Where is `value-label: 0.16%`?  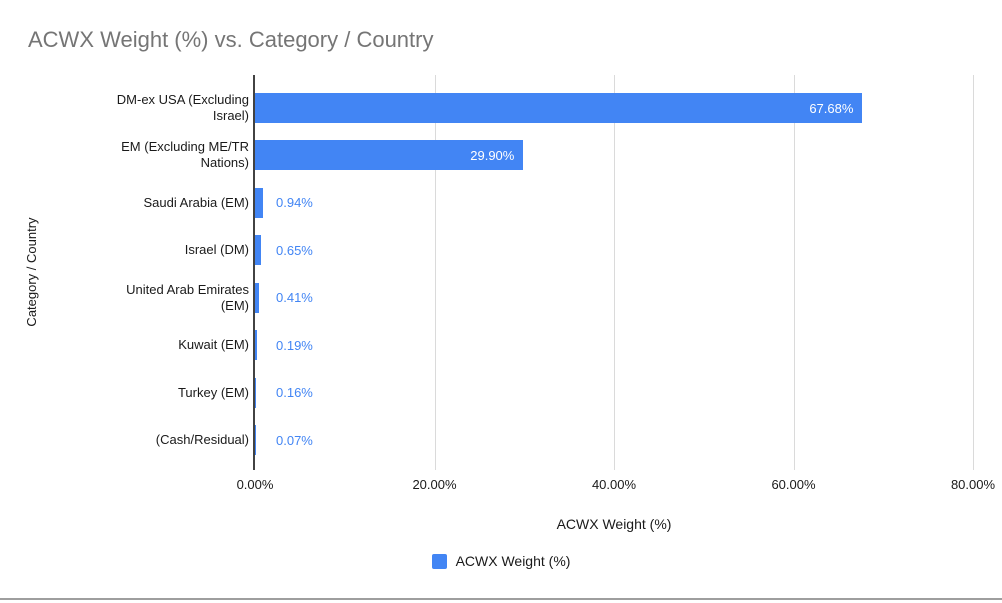 value-label: 0.16% is located at coordinates (294, 393).